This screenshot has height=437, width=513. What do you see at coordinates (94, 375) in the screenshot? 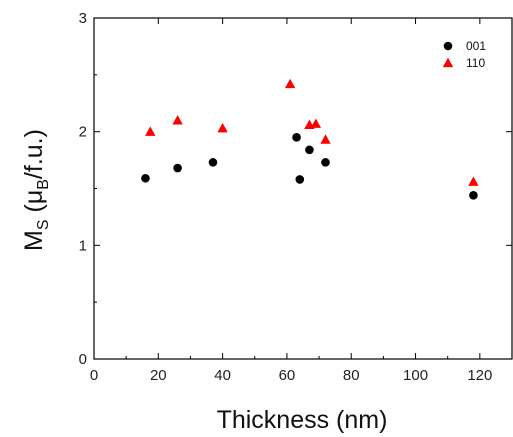
I see `x-tick-label: 0` at bounding box center [94, 375].